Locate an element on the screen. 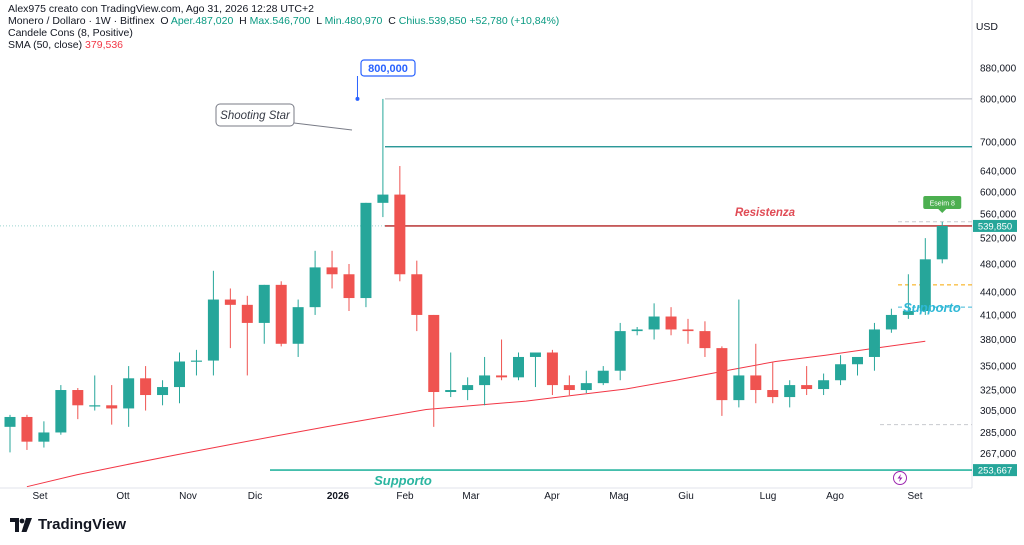 Image resolution: width=1024 pixels, height=545 pixels. price-tick-label: 350,000 is located at coordinates (998, 367).